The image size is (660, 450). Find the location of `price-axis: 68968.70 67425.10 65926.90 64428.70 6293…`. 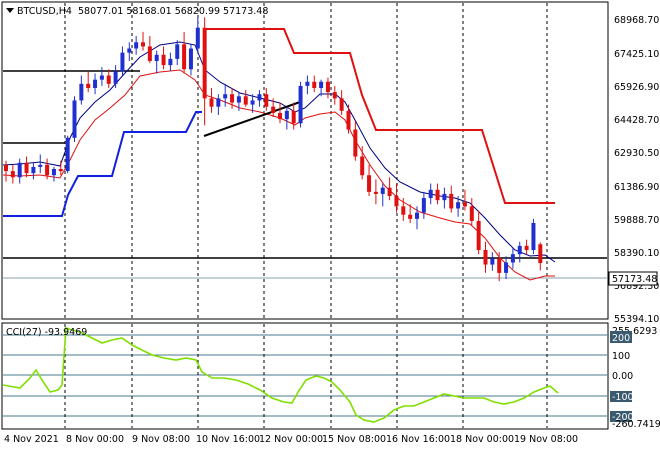

price-axis: 68968.70 67425.10 65926.90 64428.70 6293… is located at coordinates (636, 170).